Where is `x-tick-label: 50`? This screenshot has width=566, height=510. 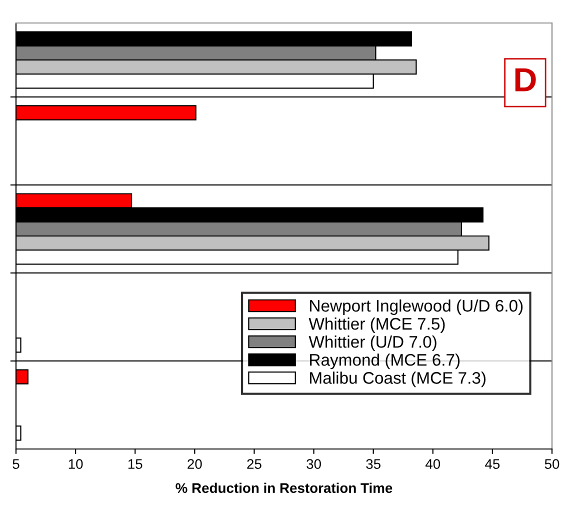
x-tick-label: 50 is located at coordinates (552, 464).